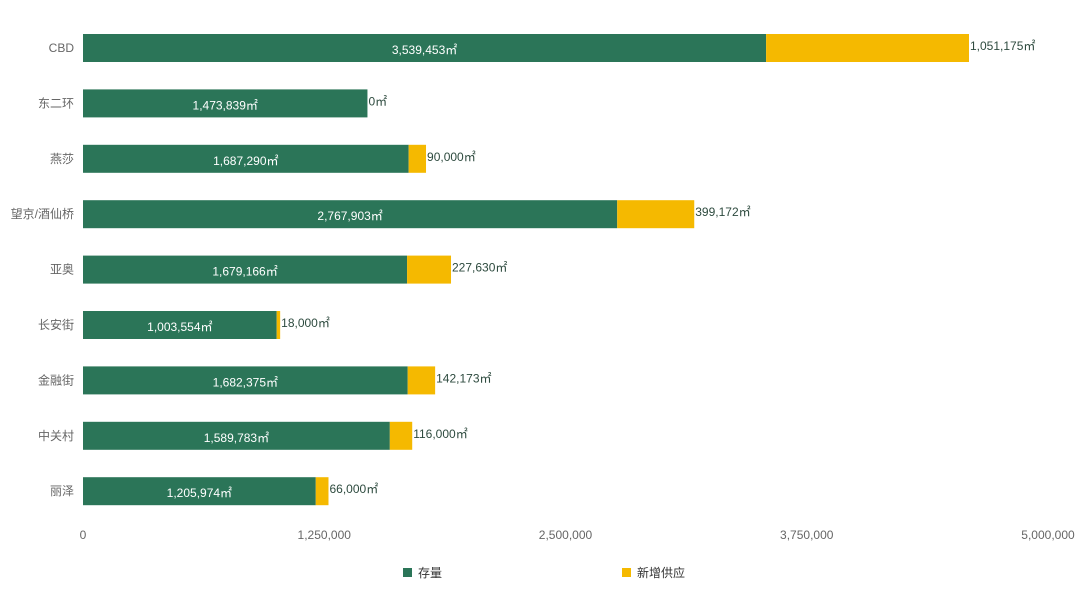 The image size is (1080, 591). I want to click on data-label-stock: 1,682,375㎡, so click(245, 382).